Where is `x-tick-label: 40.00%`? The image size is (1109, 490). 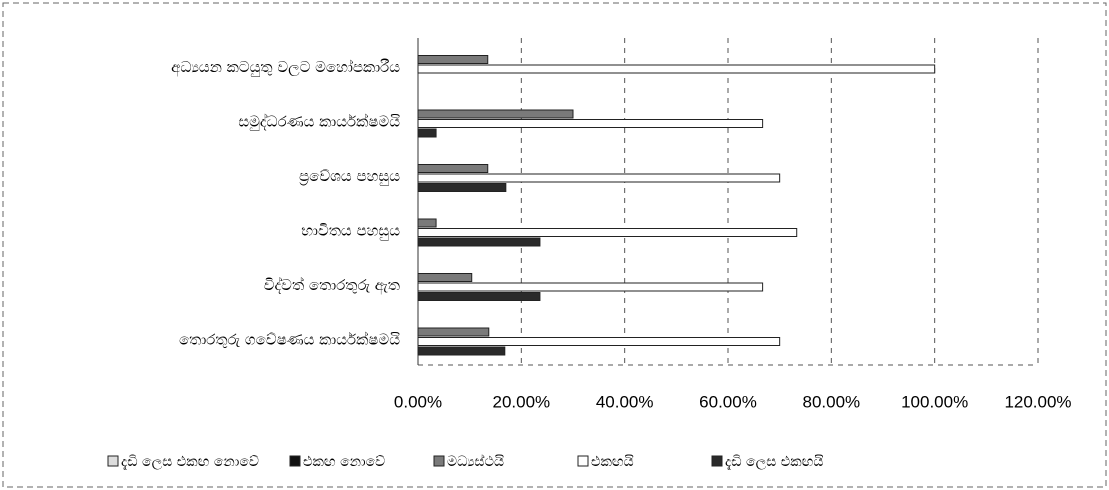
x-tick-label: 40.00% is located at coordinates (625, 401).